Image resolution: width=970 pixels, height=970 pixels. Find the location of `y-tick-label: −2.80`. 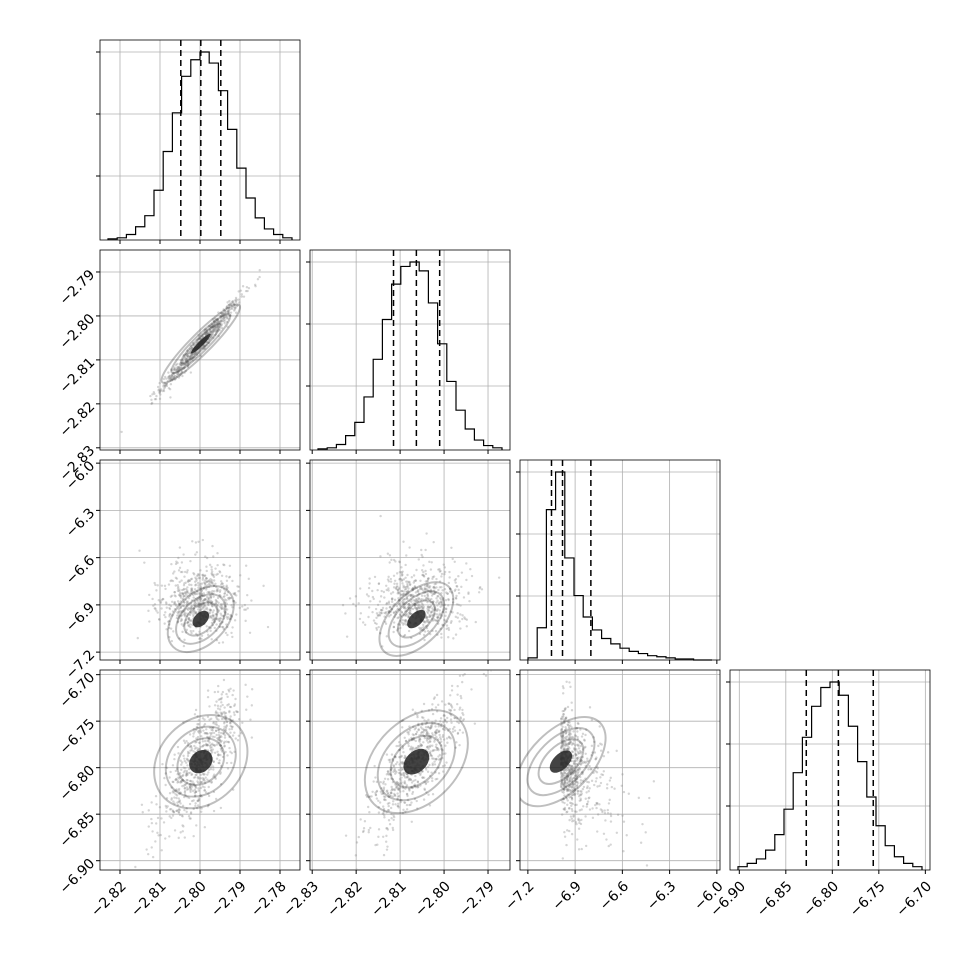

y-tick-label: −2.80 is located at coordinates (78, 332).